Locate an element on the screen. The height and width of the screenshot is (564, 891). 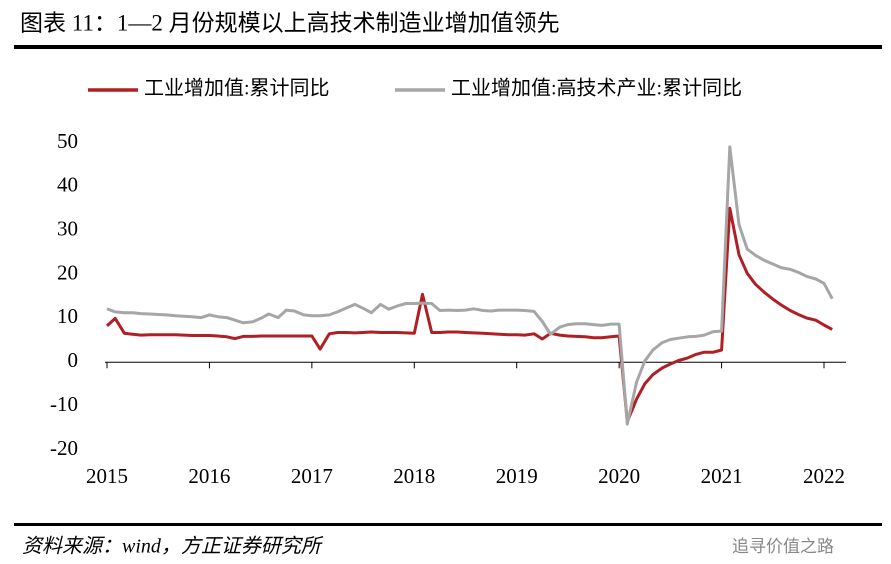
y-tick-label: 20 is located at coordinates (67, 272).